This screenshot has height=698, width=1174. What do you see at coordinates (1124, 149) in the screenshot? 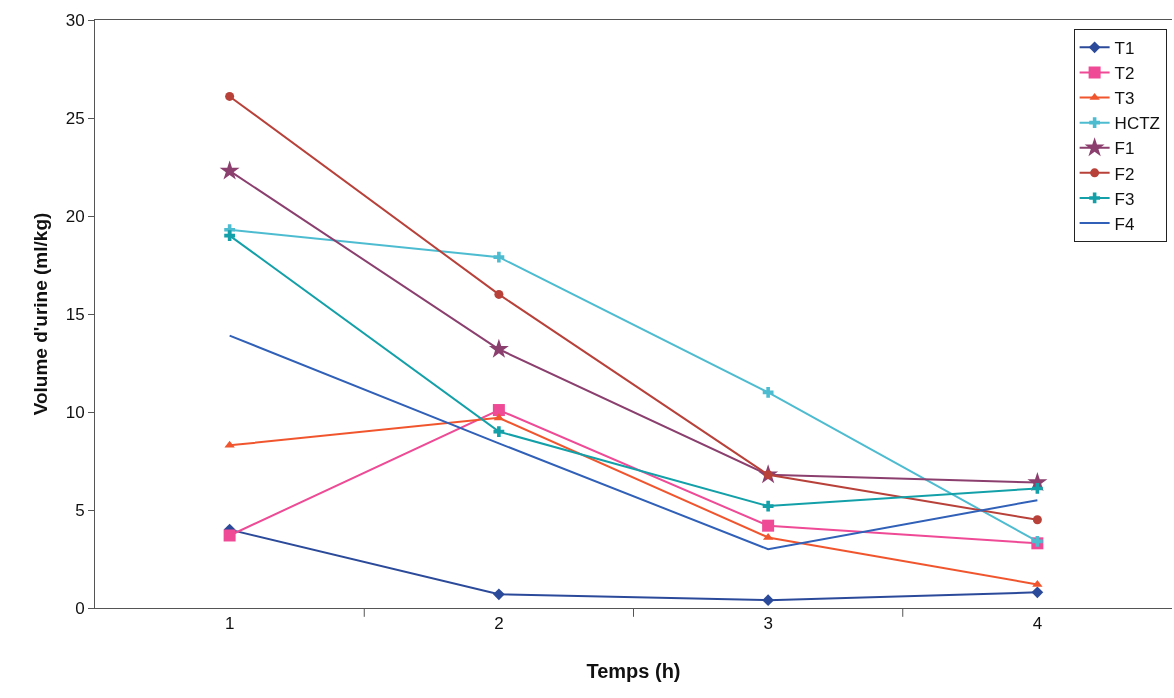
I see `legend-label: F1` at bounding box center [1124, 149].